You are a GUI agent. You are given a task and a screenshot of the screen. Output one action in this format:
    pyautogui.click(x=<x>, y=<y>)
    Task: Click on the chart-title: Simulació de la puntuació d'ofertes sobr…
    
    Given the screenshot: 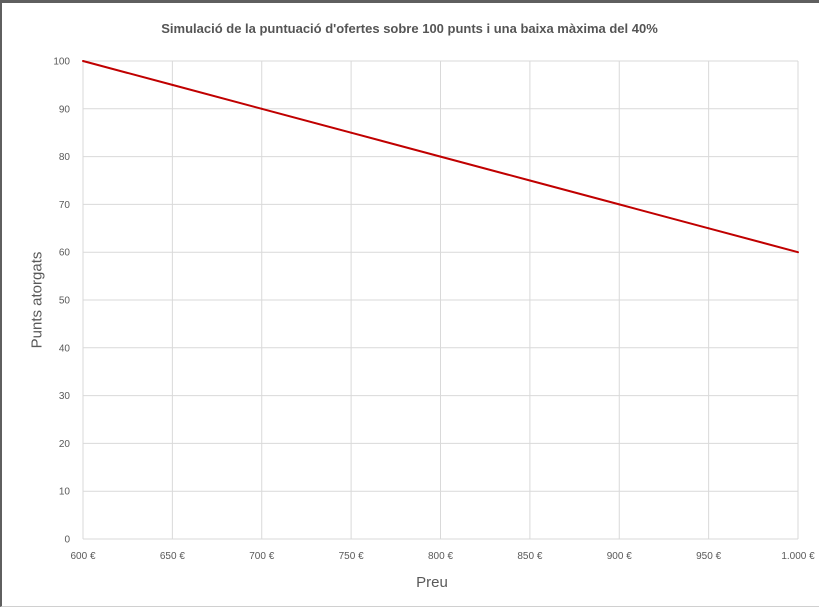 What is the action you would take?
    pyautogui.click(x=409, y=28)
    